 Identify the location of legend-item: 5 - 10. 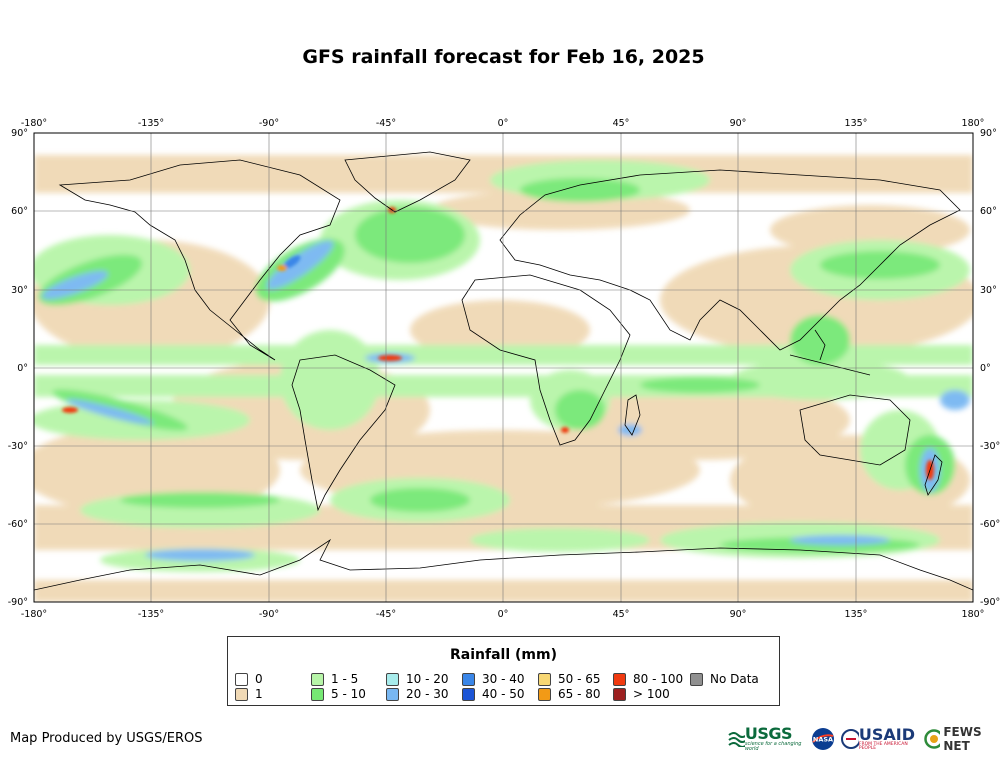
(338, 694).